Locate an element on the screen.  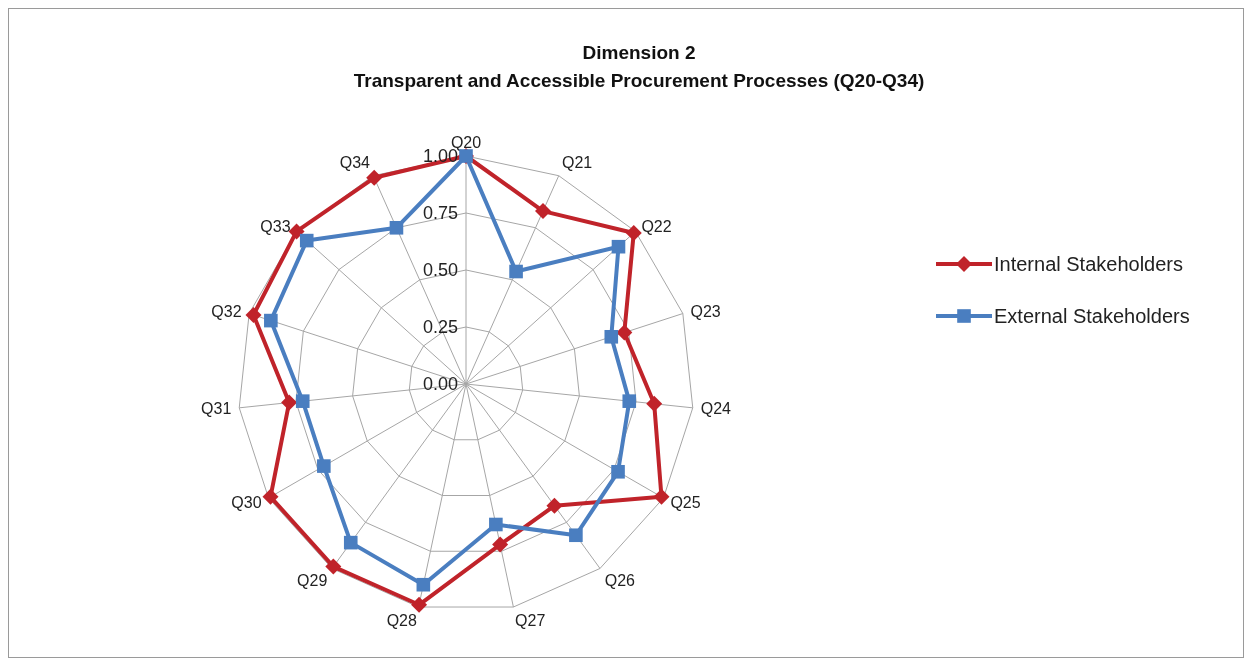
legend-label: External Stakeholders is located at coordinates (1092, 316).